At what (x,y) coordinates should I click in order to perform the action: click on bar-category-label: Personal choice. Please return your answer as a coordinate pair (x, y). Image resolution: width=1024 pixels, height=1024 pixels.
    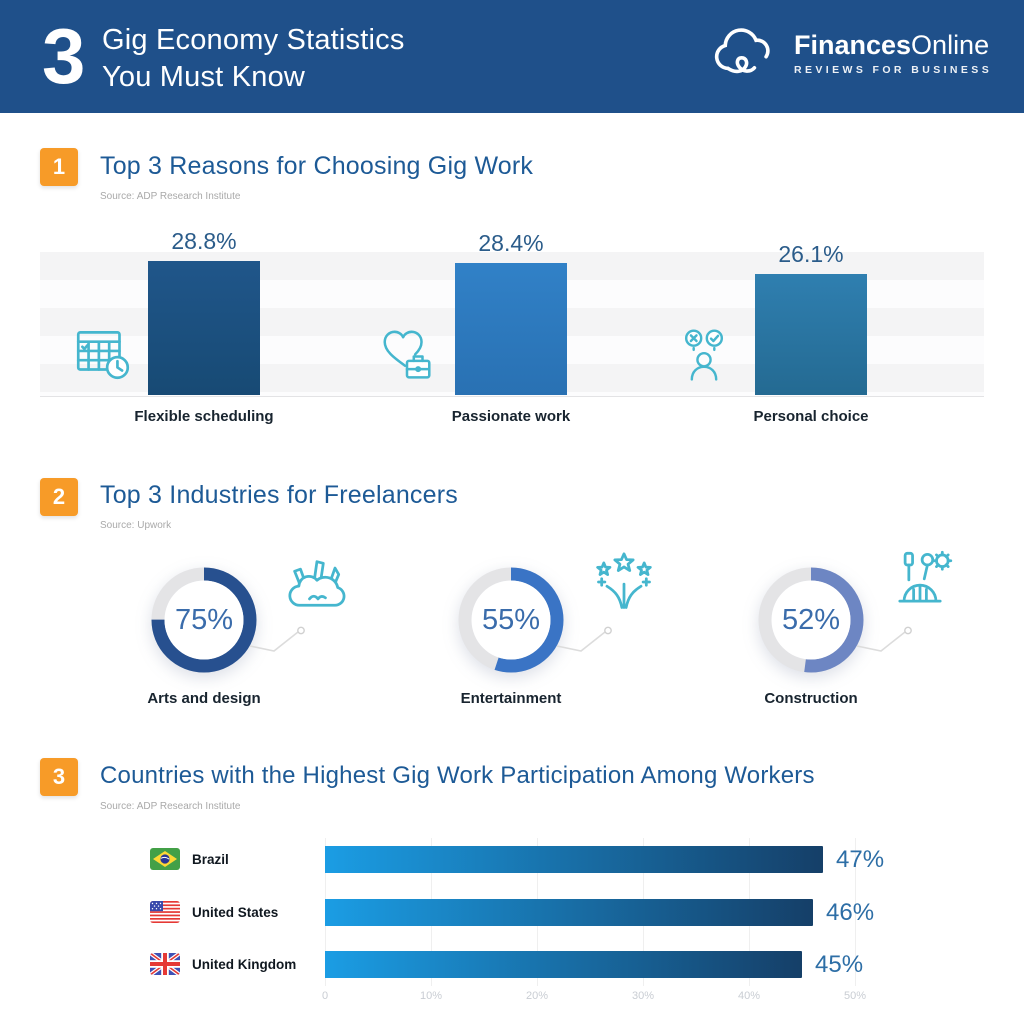
    Looking at the image, I should click on (811, 416).